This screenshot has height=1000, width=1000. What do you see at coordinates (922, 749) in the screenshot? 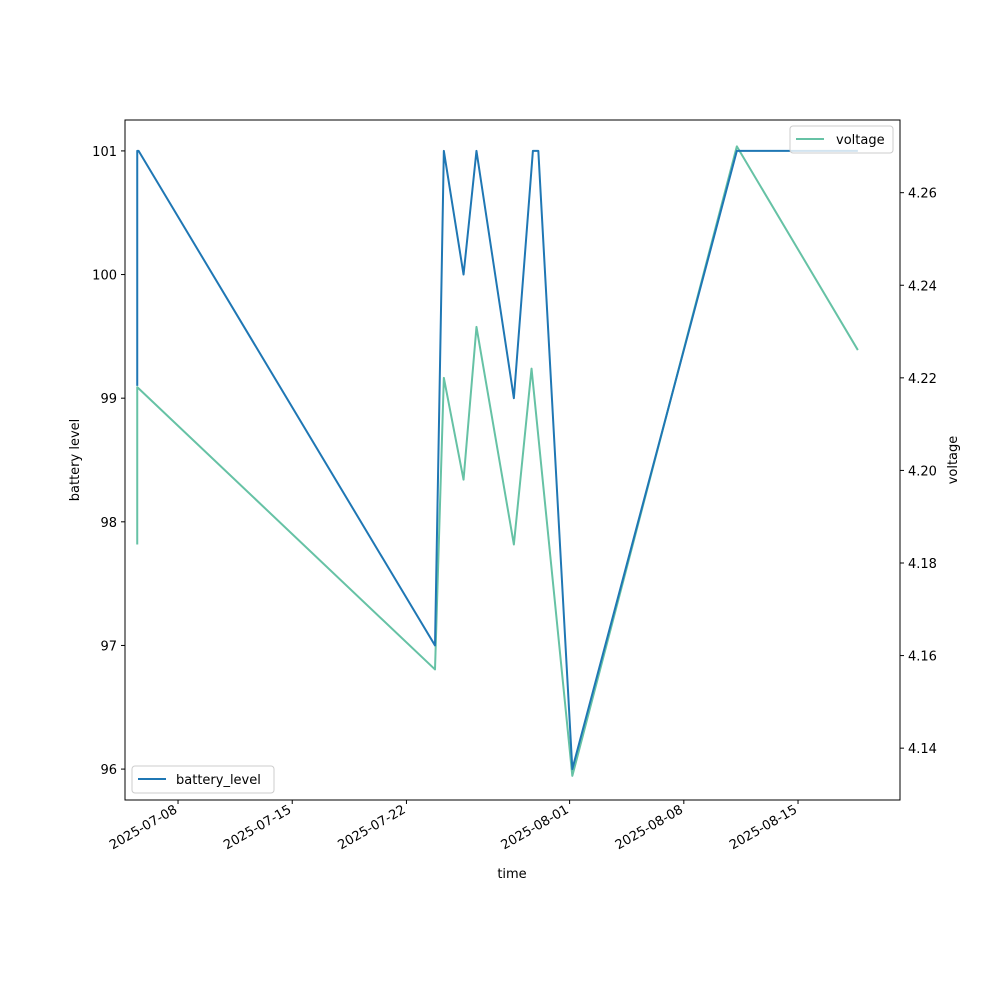
I see `right-tick-label: 4.14` at bounding box center [922, 749].